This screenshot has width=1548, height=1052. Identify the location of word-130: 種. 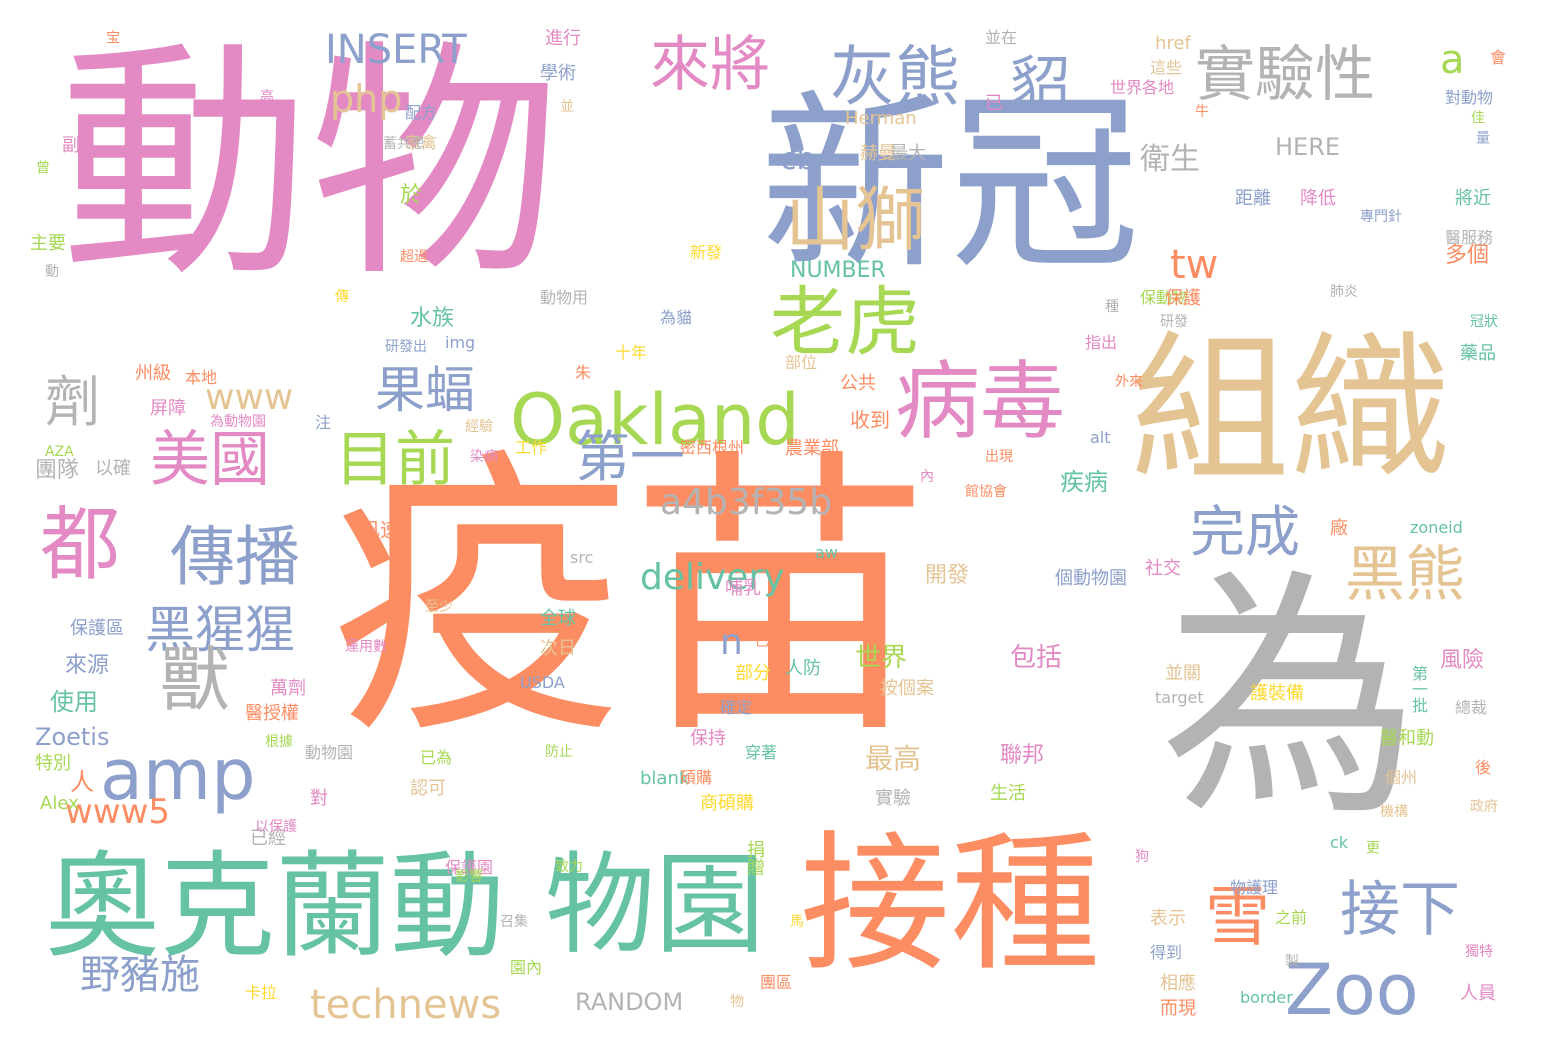
(1112, 307).